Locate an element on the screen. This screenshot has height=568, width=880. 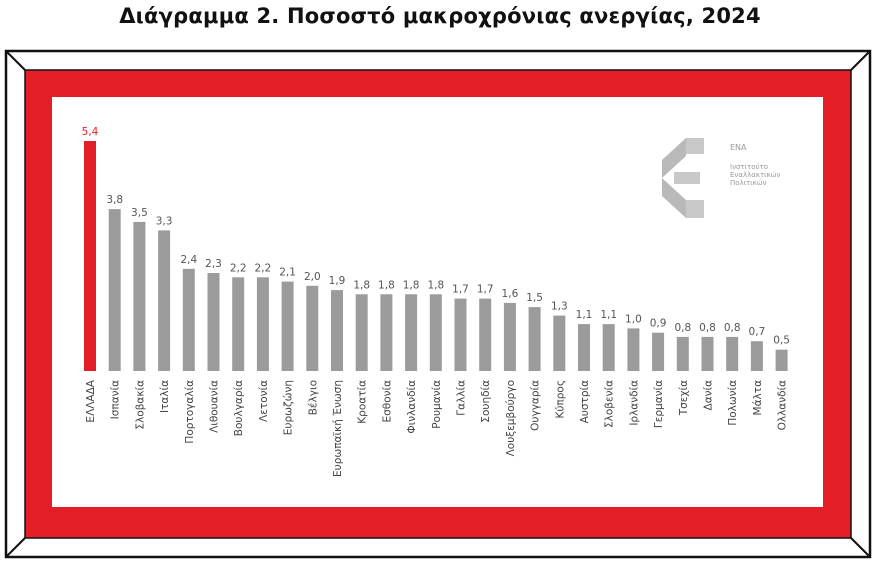
category-label-7: Λετονία is located at coordinates (264, 401).